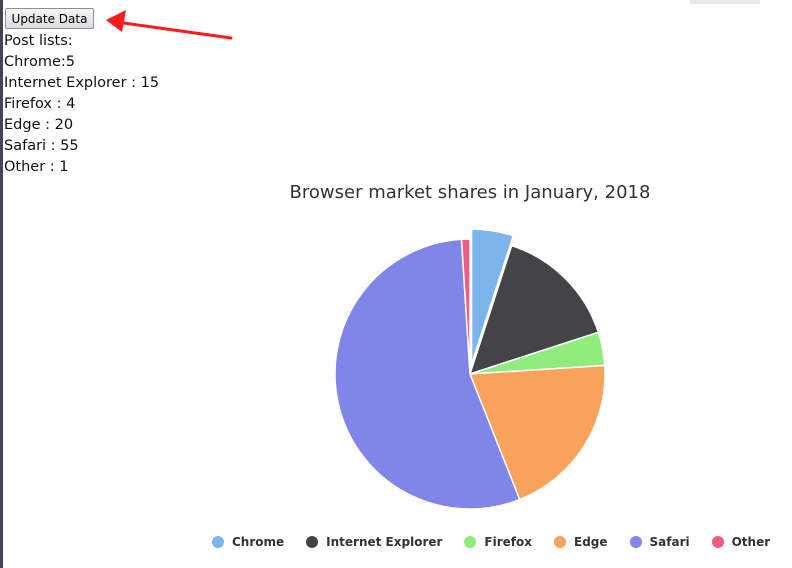 This screenshot has width=792, height=568. Describe the element at coordinates (41, 146) in the screenshot. I see `post-list-item-safari: Safari : 55` at that location.